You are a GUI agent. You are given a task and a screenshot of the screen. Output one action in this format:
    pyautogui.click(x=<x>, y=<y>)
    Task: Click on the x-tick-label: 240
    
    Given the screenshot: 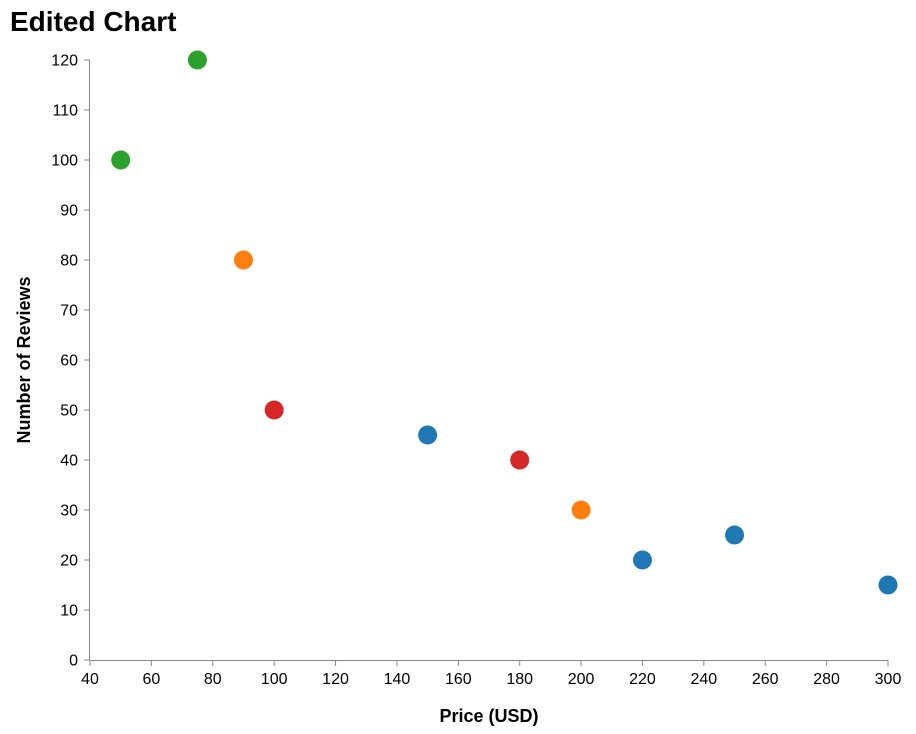 What is the action you would take?
    pyautogui.click(x=703, y=679)
    